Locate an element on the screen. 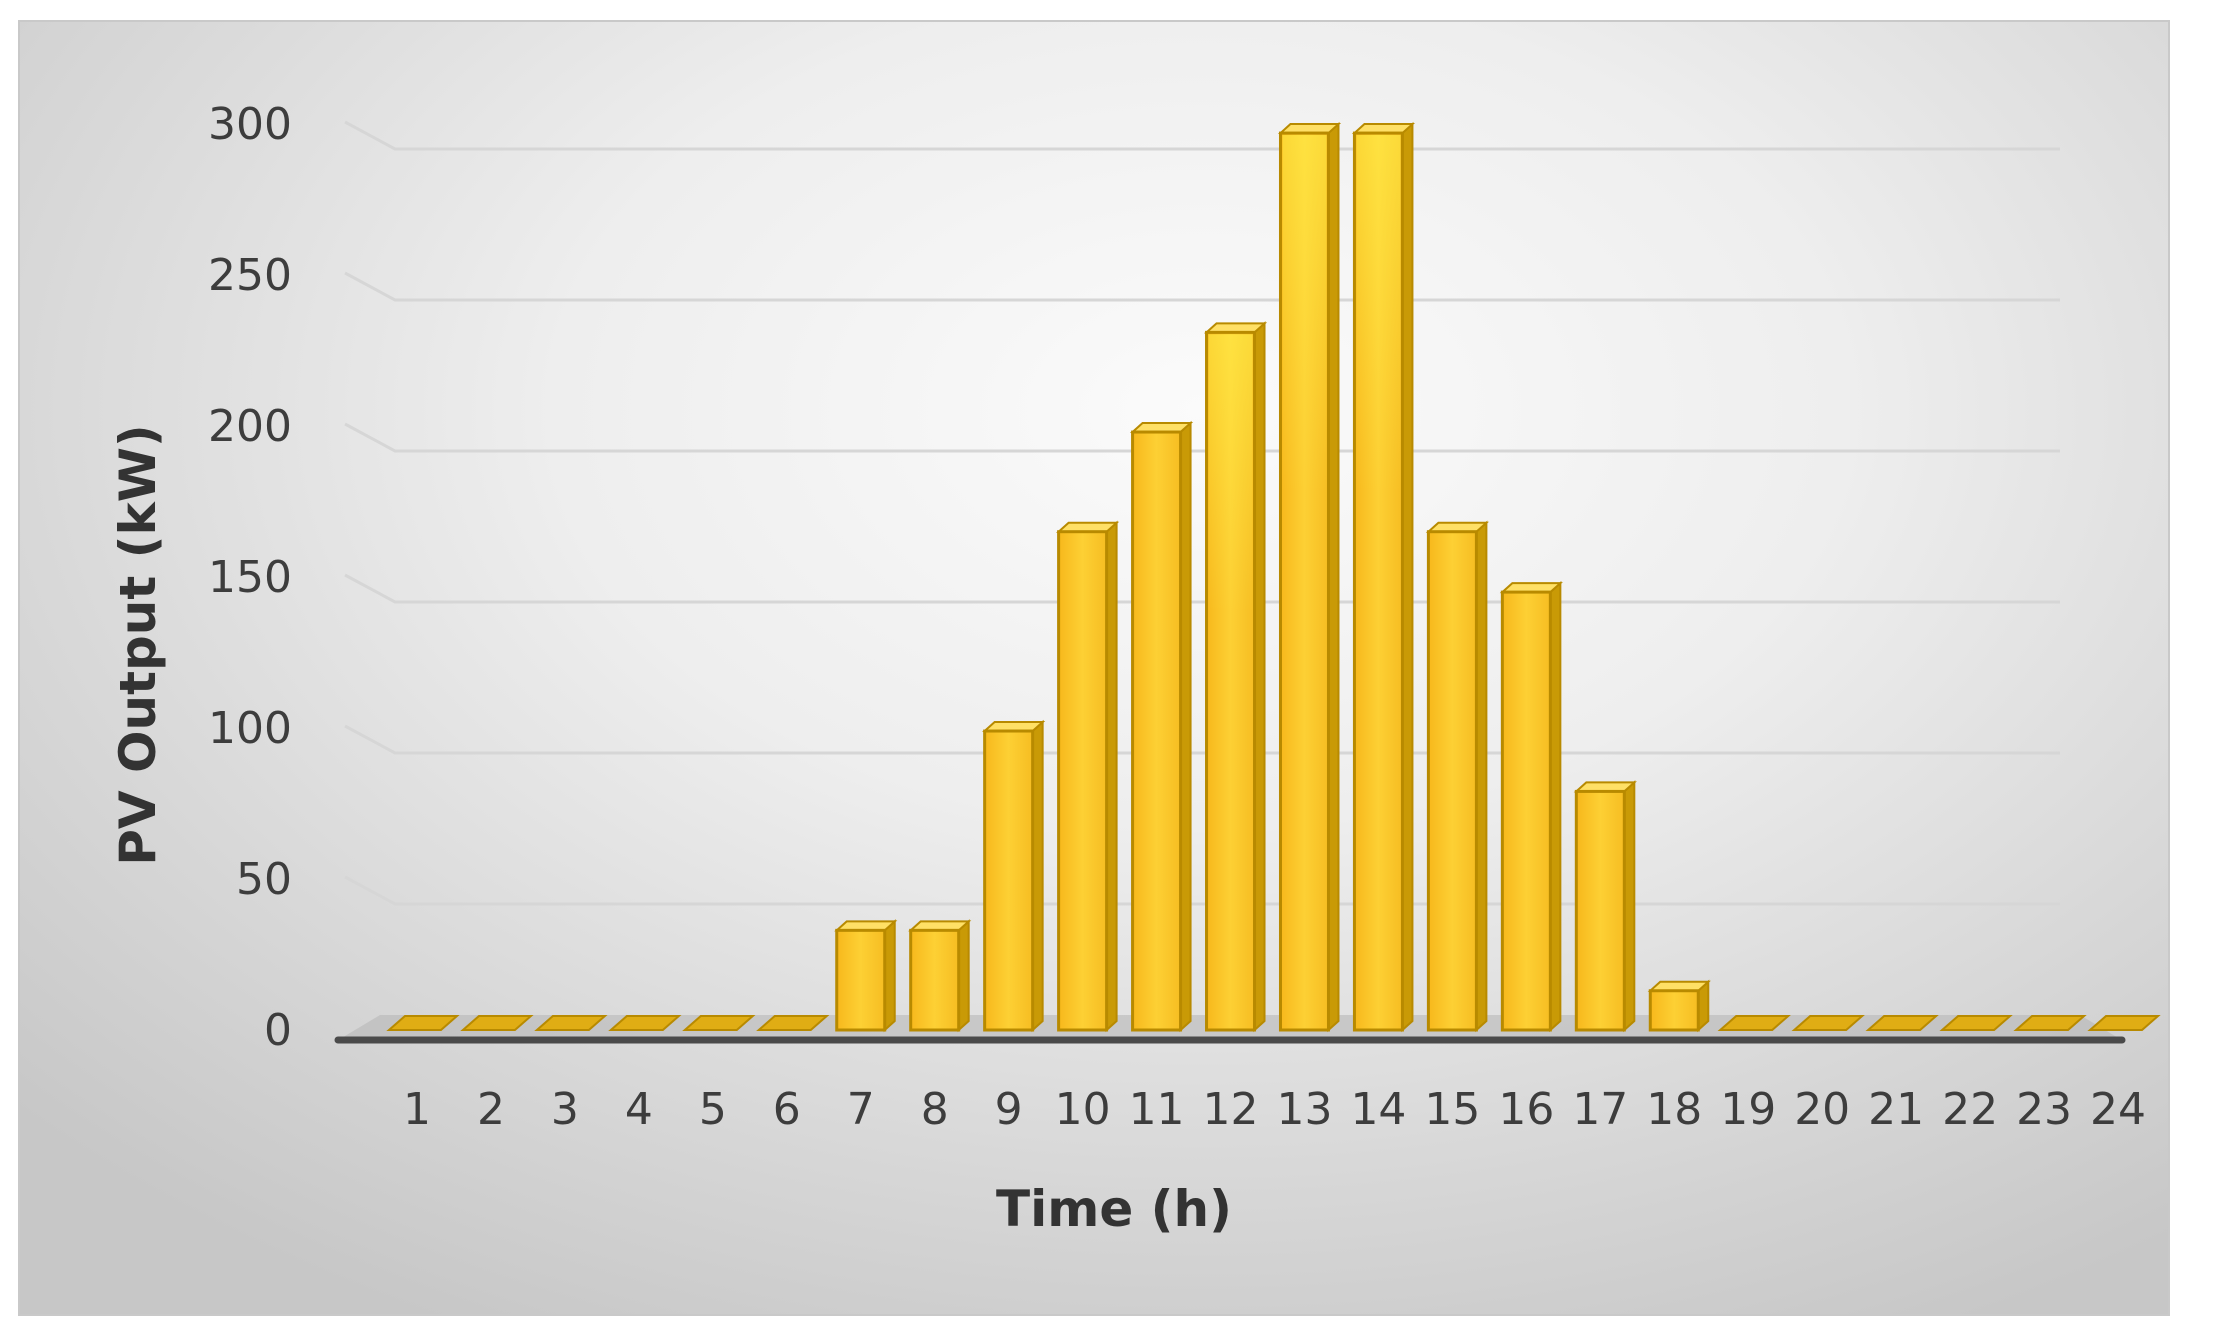 The image size is (2228, 1341). x-axis-title: Time (h) is located at coordinates (1114, 1209).